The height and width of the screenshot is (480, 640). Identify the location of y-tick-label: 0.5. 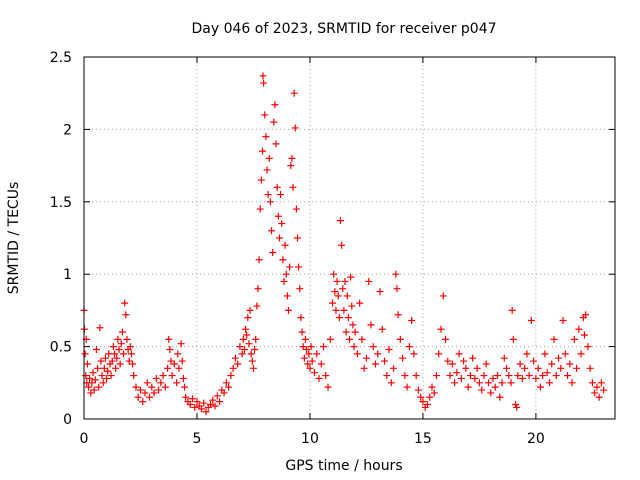
(61, 348).